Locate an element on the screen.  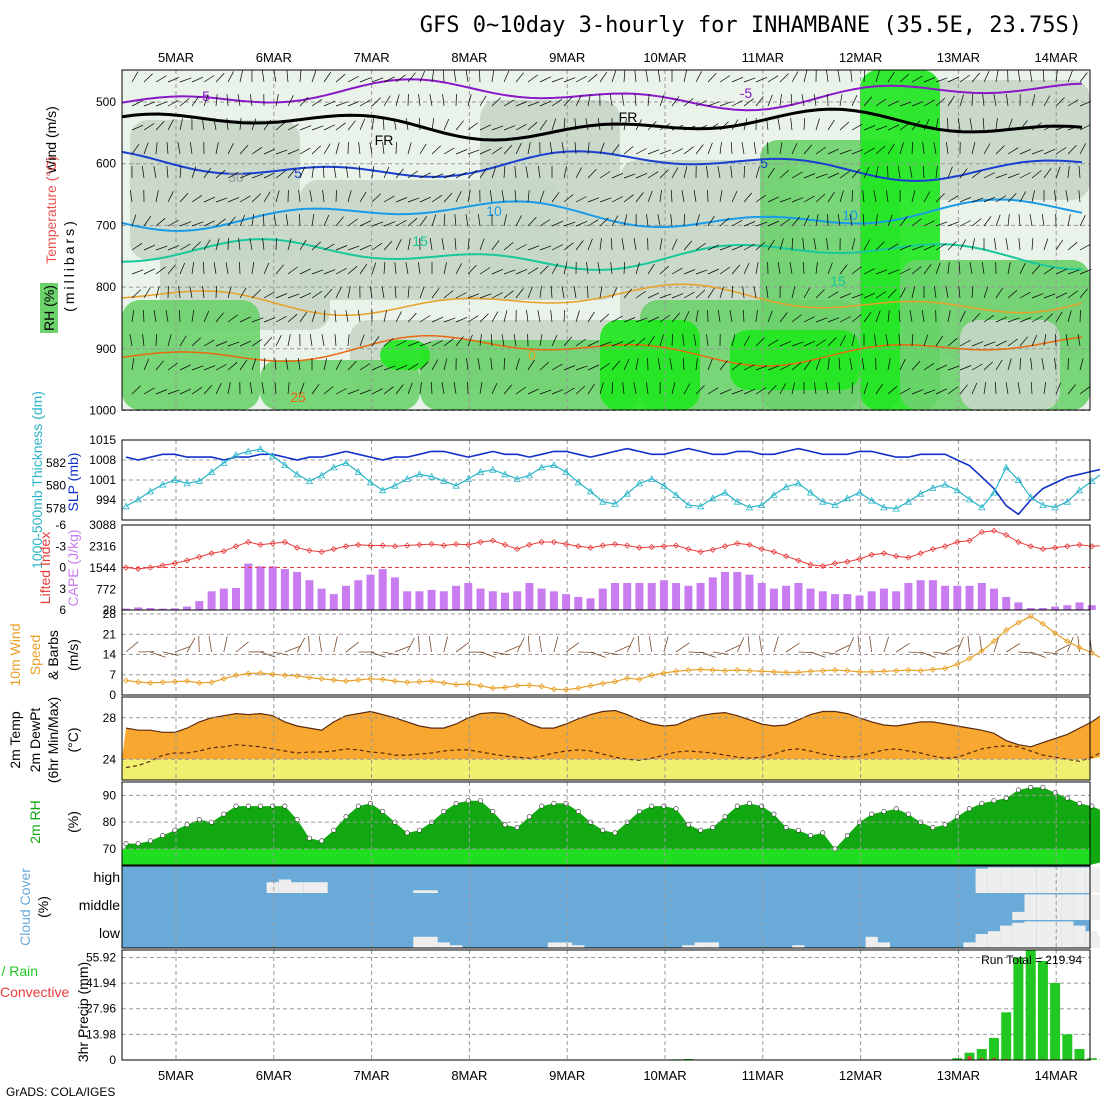
date-label-bottom: 11MAR is located at coordinates (763, 1075).